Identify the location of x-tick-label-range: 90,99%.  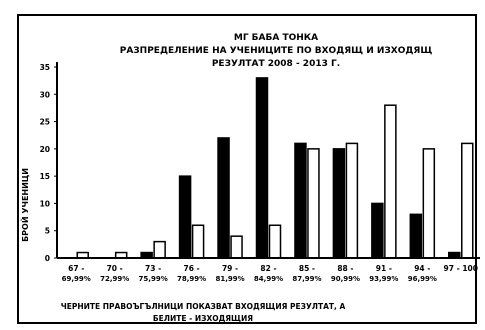
(345, 279).